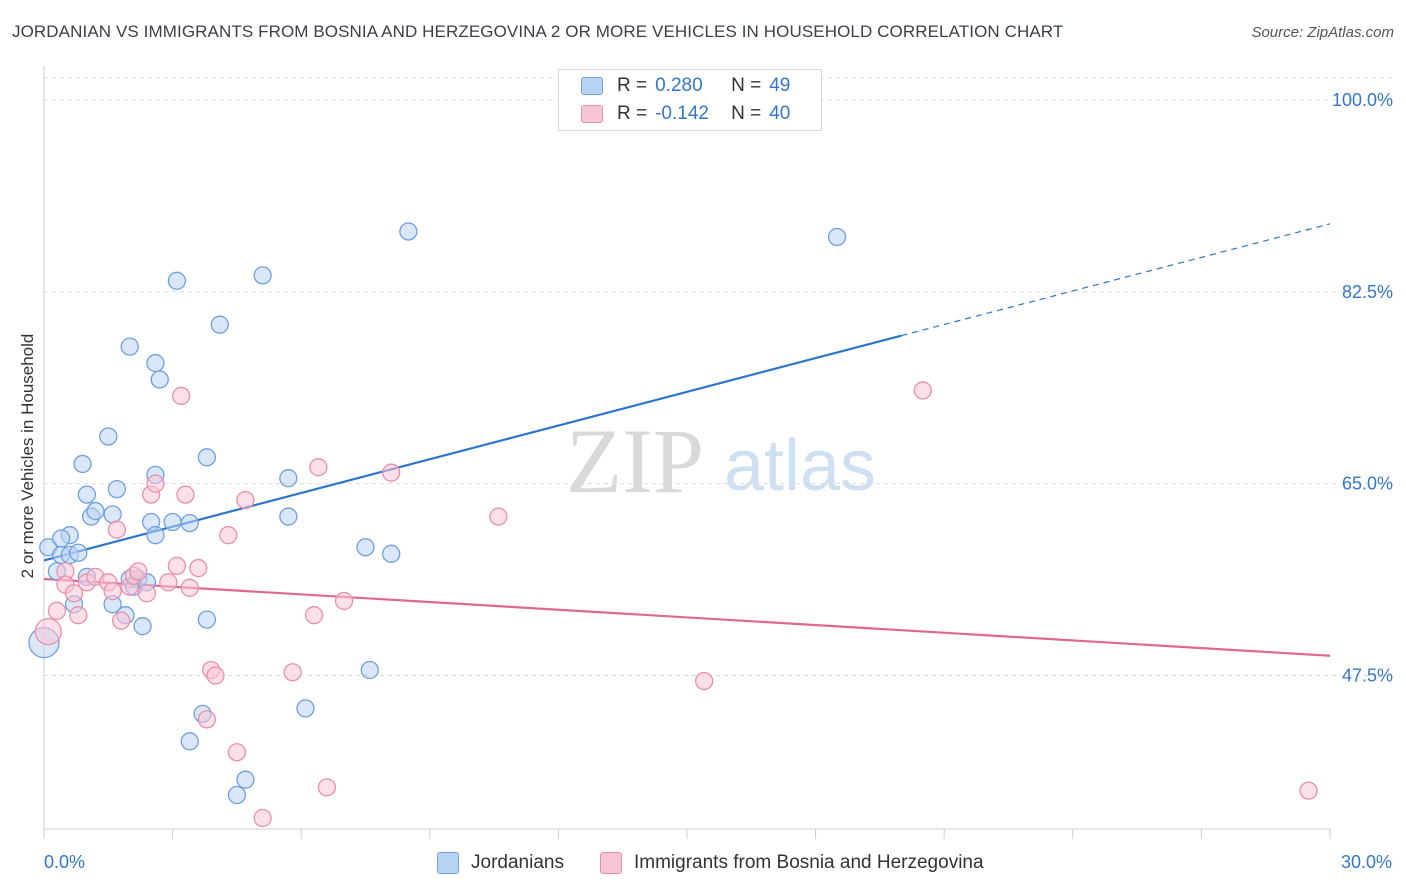 This screenshot has width=1406, height=892. I want to click on x-tick-label-max: 30.0%, so click(1366, 862).